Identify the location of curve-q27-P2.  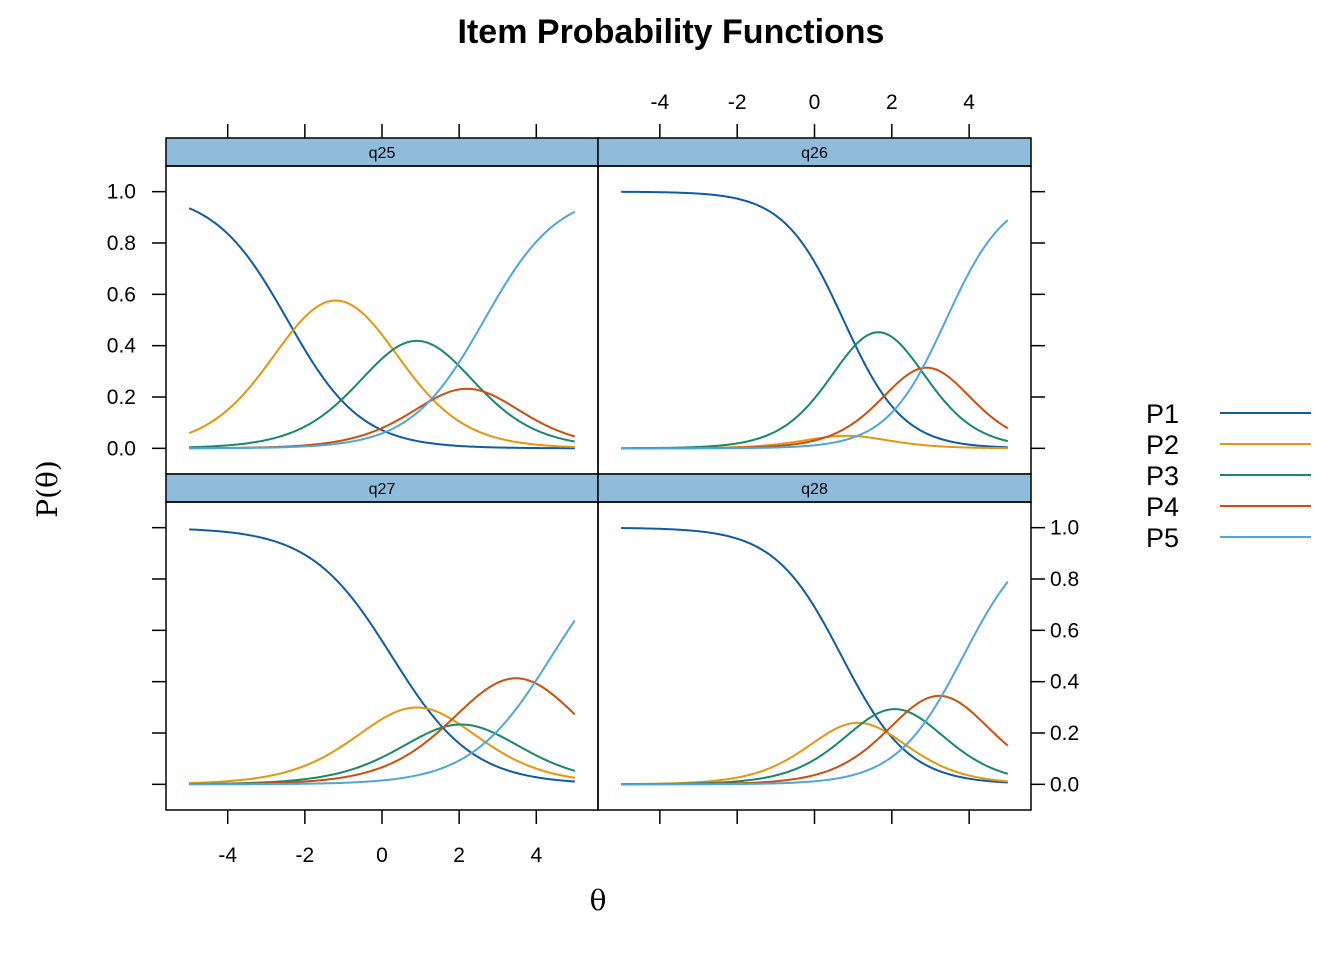
(382, 745).